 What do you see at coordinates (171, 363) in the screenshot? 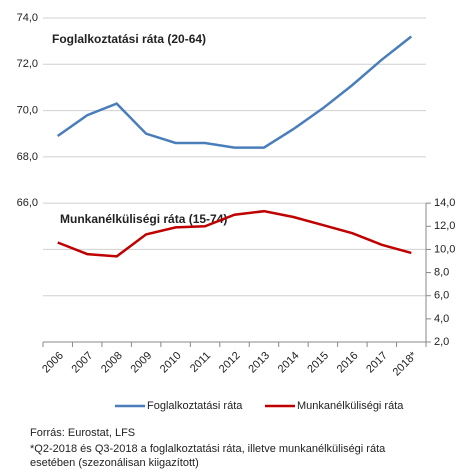
I see `x-tick-label: 2010` at bounding box center [171, 363].